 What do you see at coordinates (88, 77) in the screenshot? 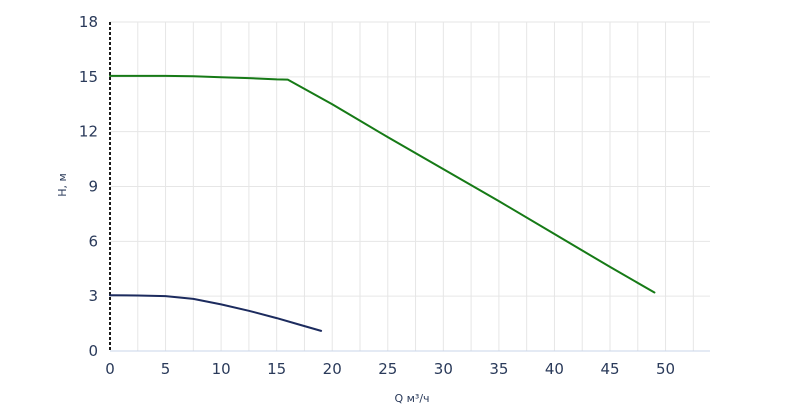
I see `y-tick-label: 15` at bounding box center [88, 77].